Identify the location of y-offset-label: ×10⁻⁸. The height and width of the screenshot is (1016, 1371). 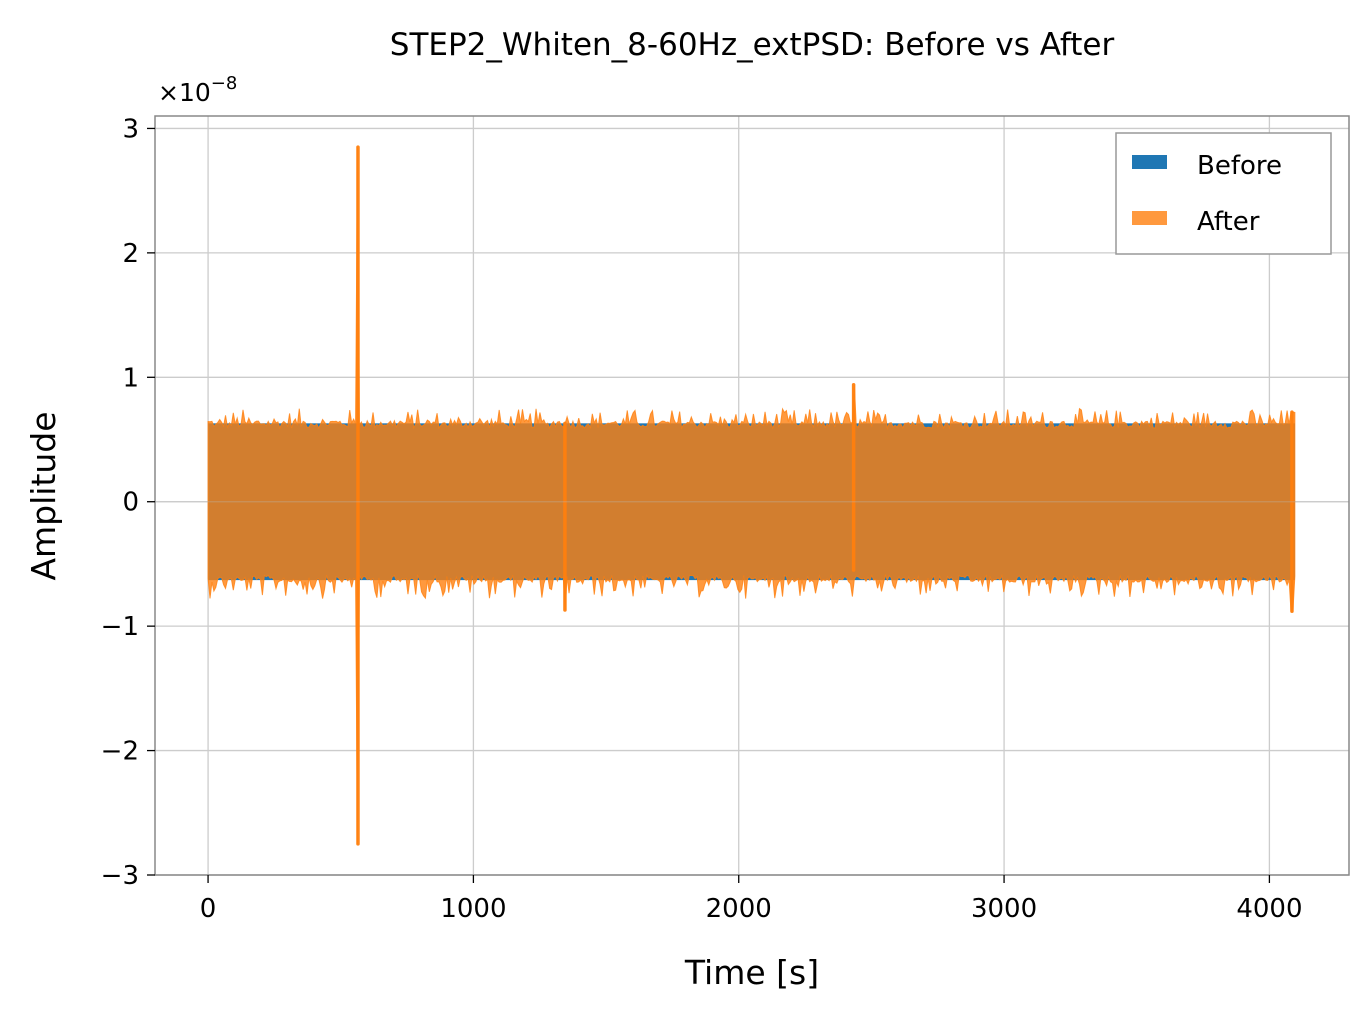
(197, 90).